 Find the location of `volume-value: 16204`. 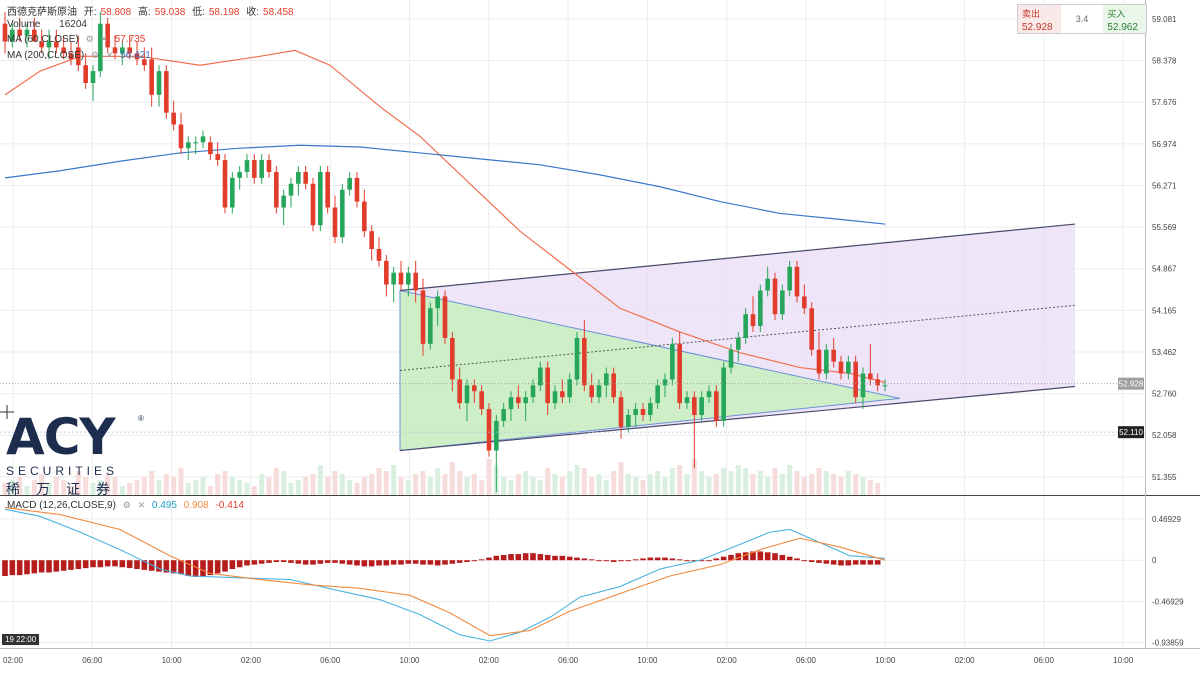

volume-value: 16204 is located at coordinates (73, 24).